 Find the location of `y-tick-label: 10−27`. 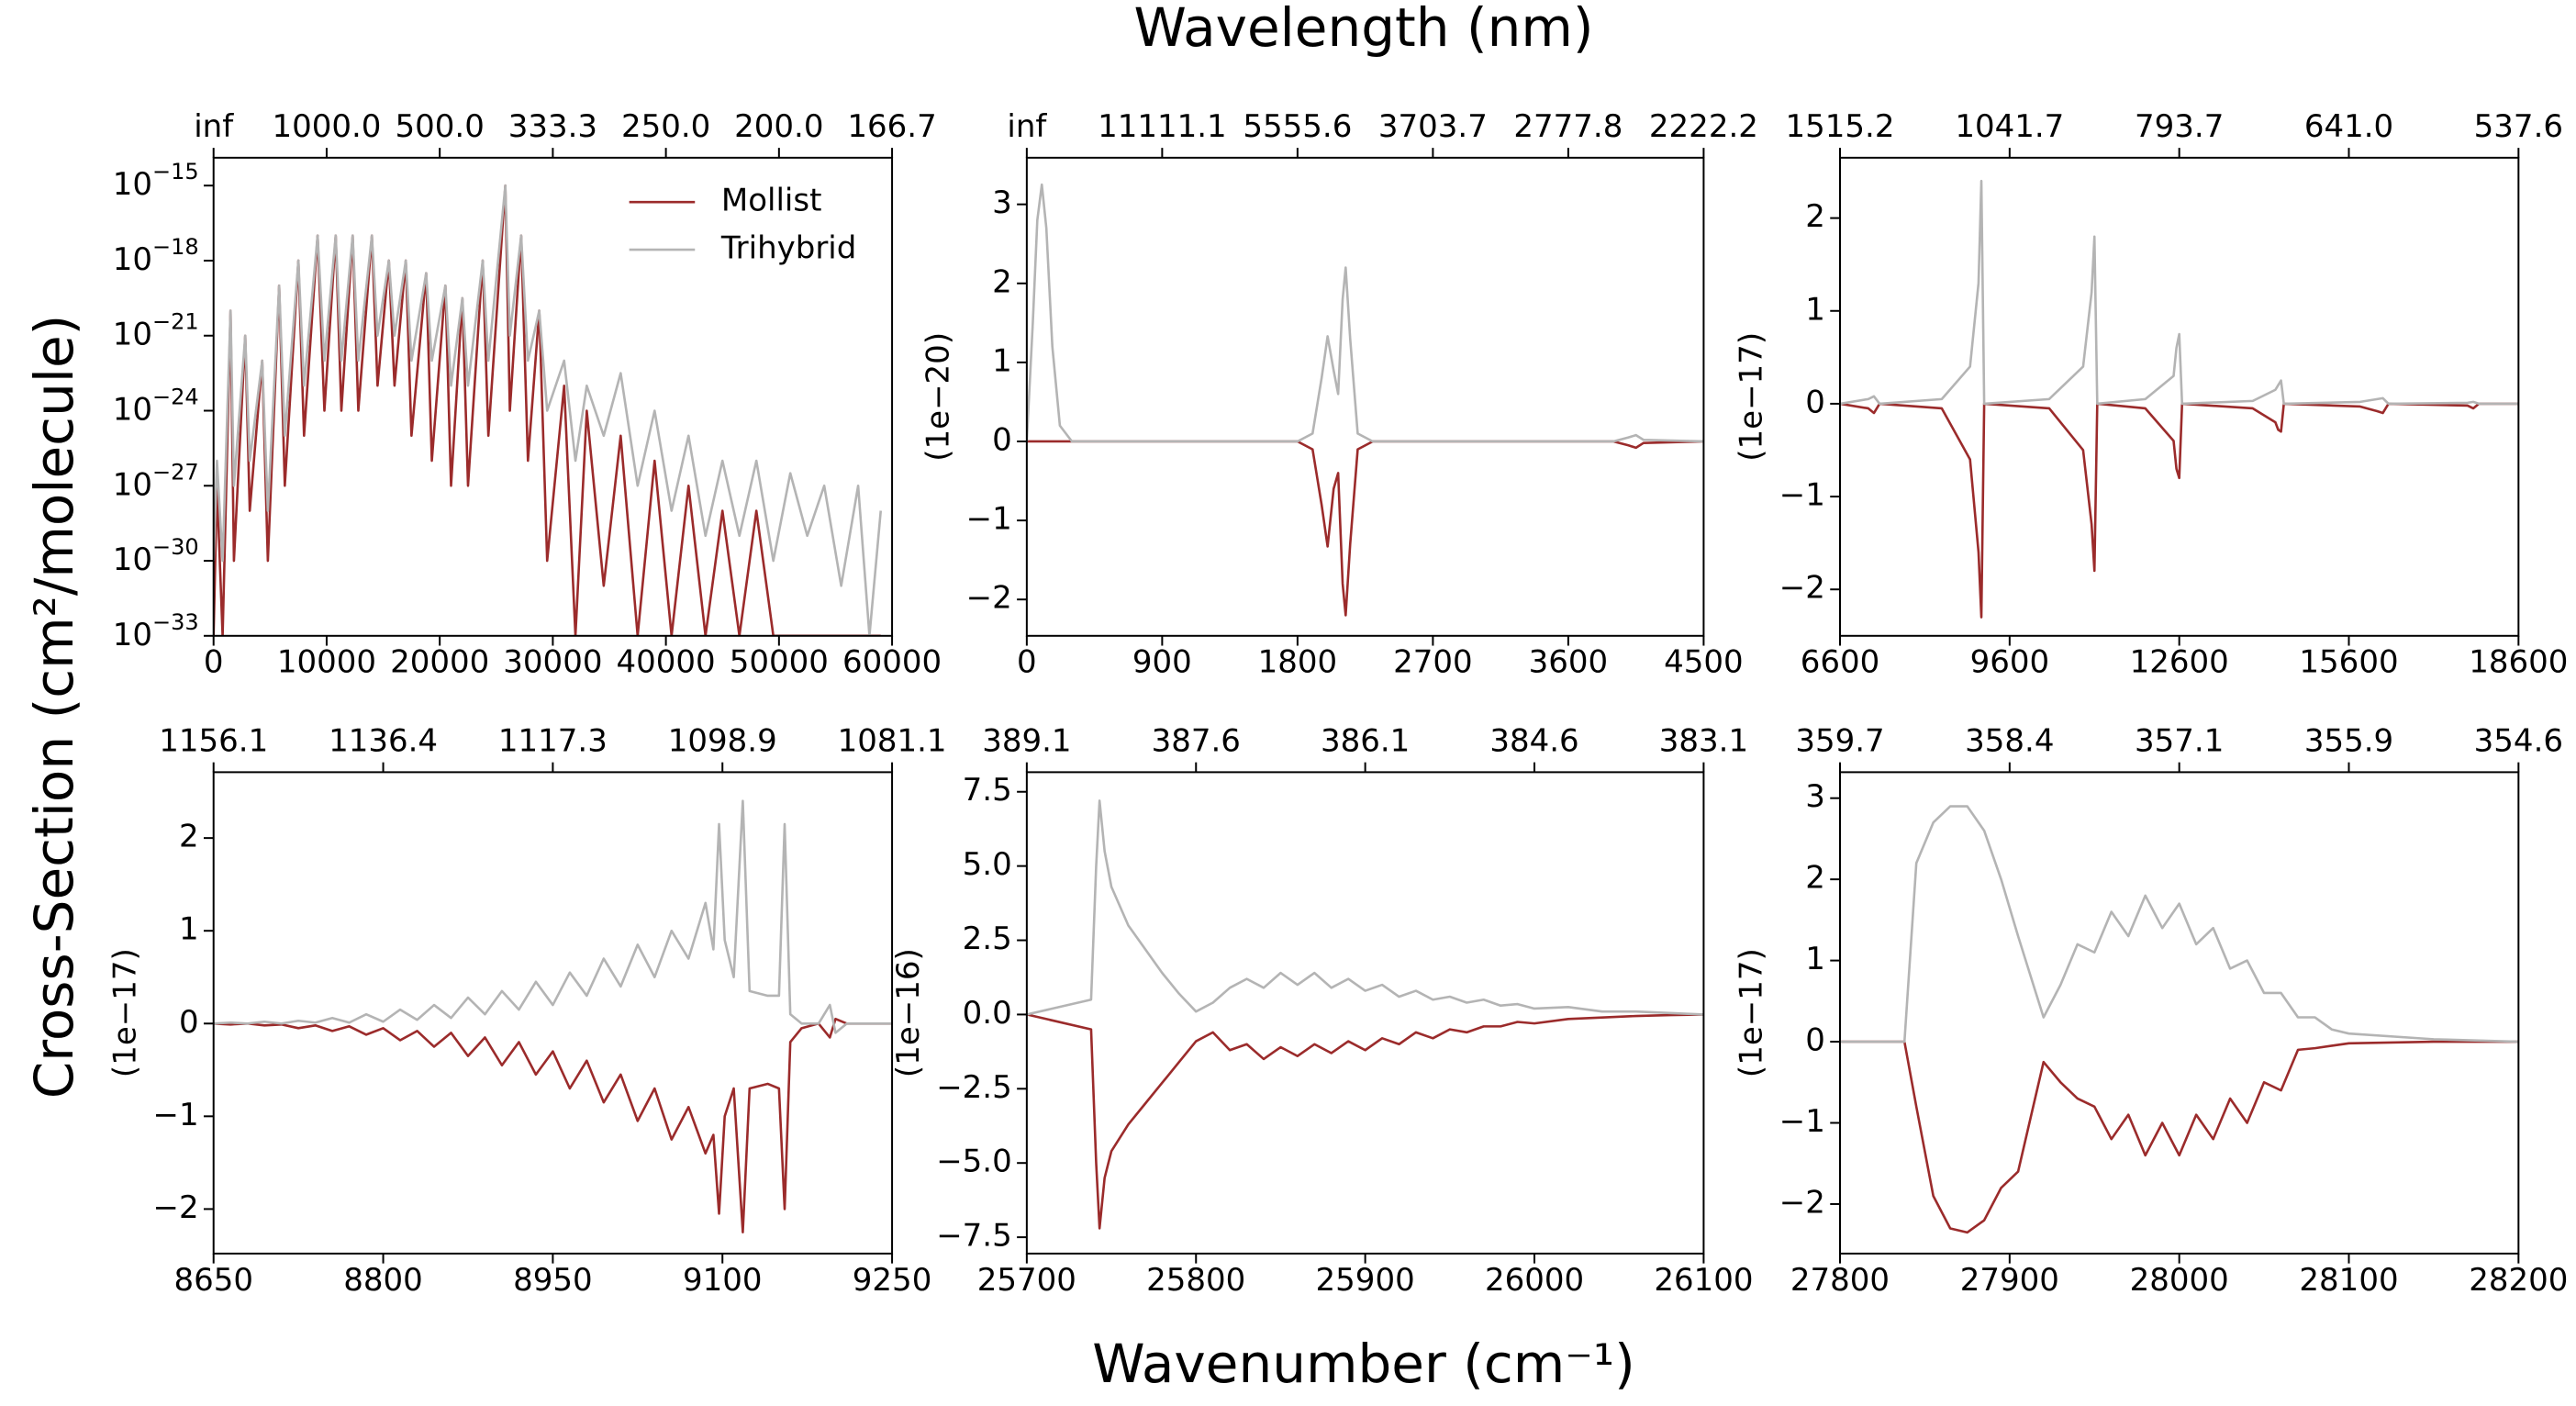

y-tick-label: 10−27 is located at coordinates (156, 481).